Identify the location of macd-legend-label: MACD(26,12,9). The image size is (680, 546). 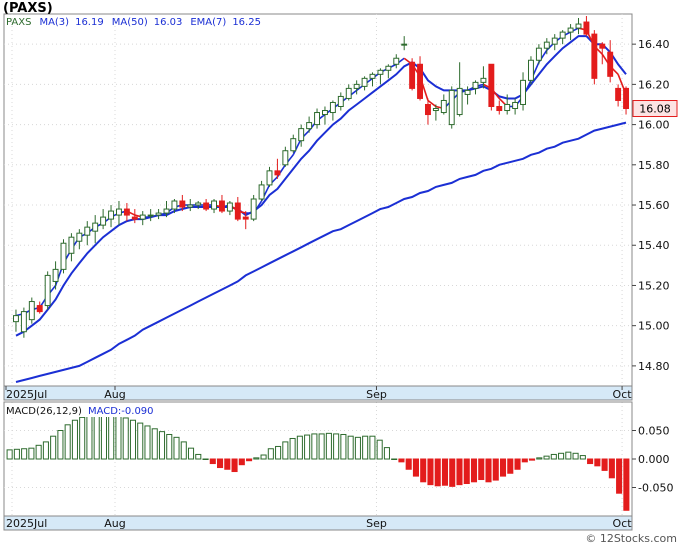
(44, 411).